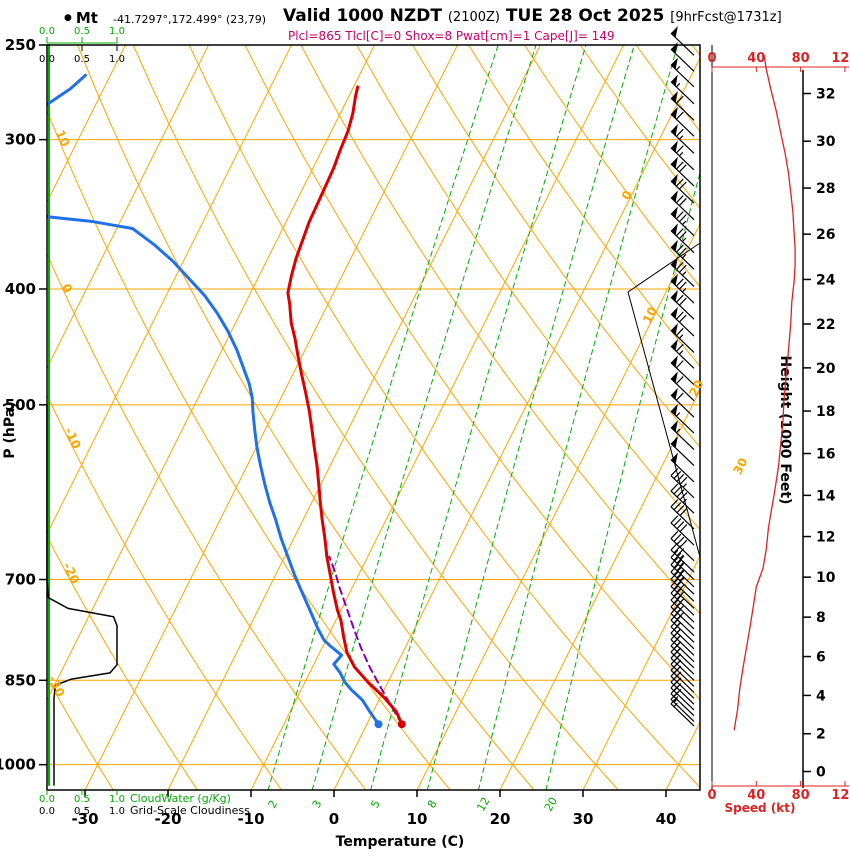  I want to click on station-coordinates: -41.7297°,172.499° (23,79), so click(190, 19).